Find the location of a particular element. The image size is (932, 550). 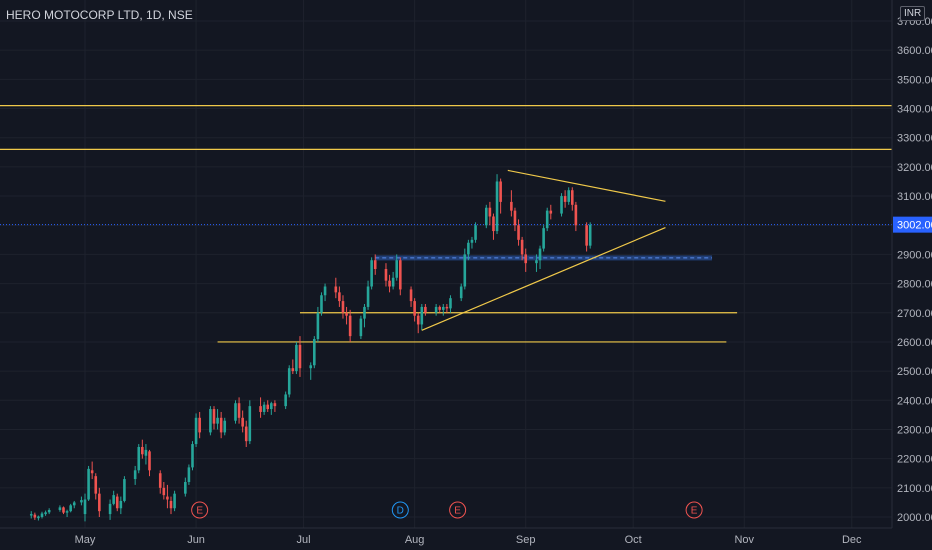

y-tick-label: 2600.00 is located at coordinates (914, 343).